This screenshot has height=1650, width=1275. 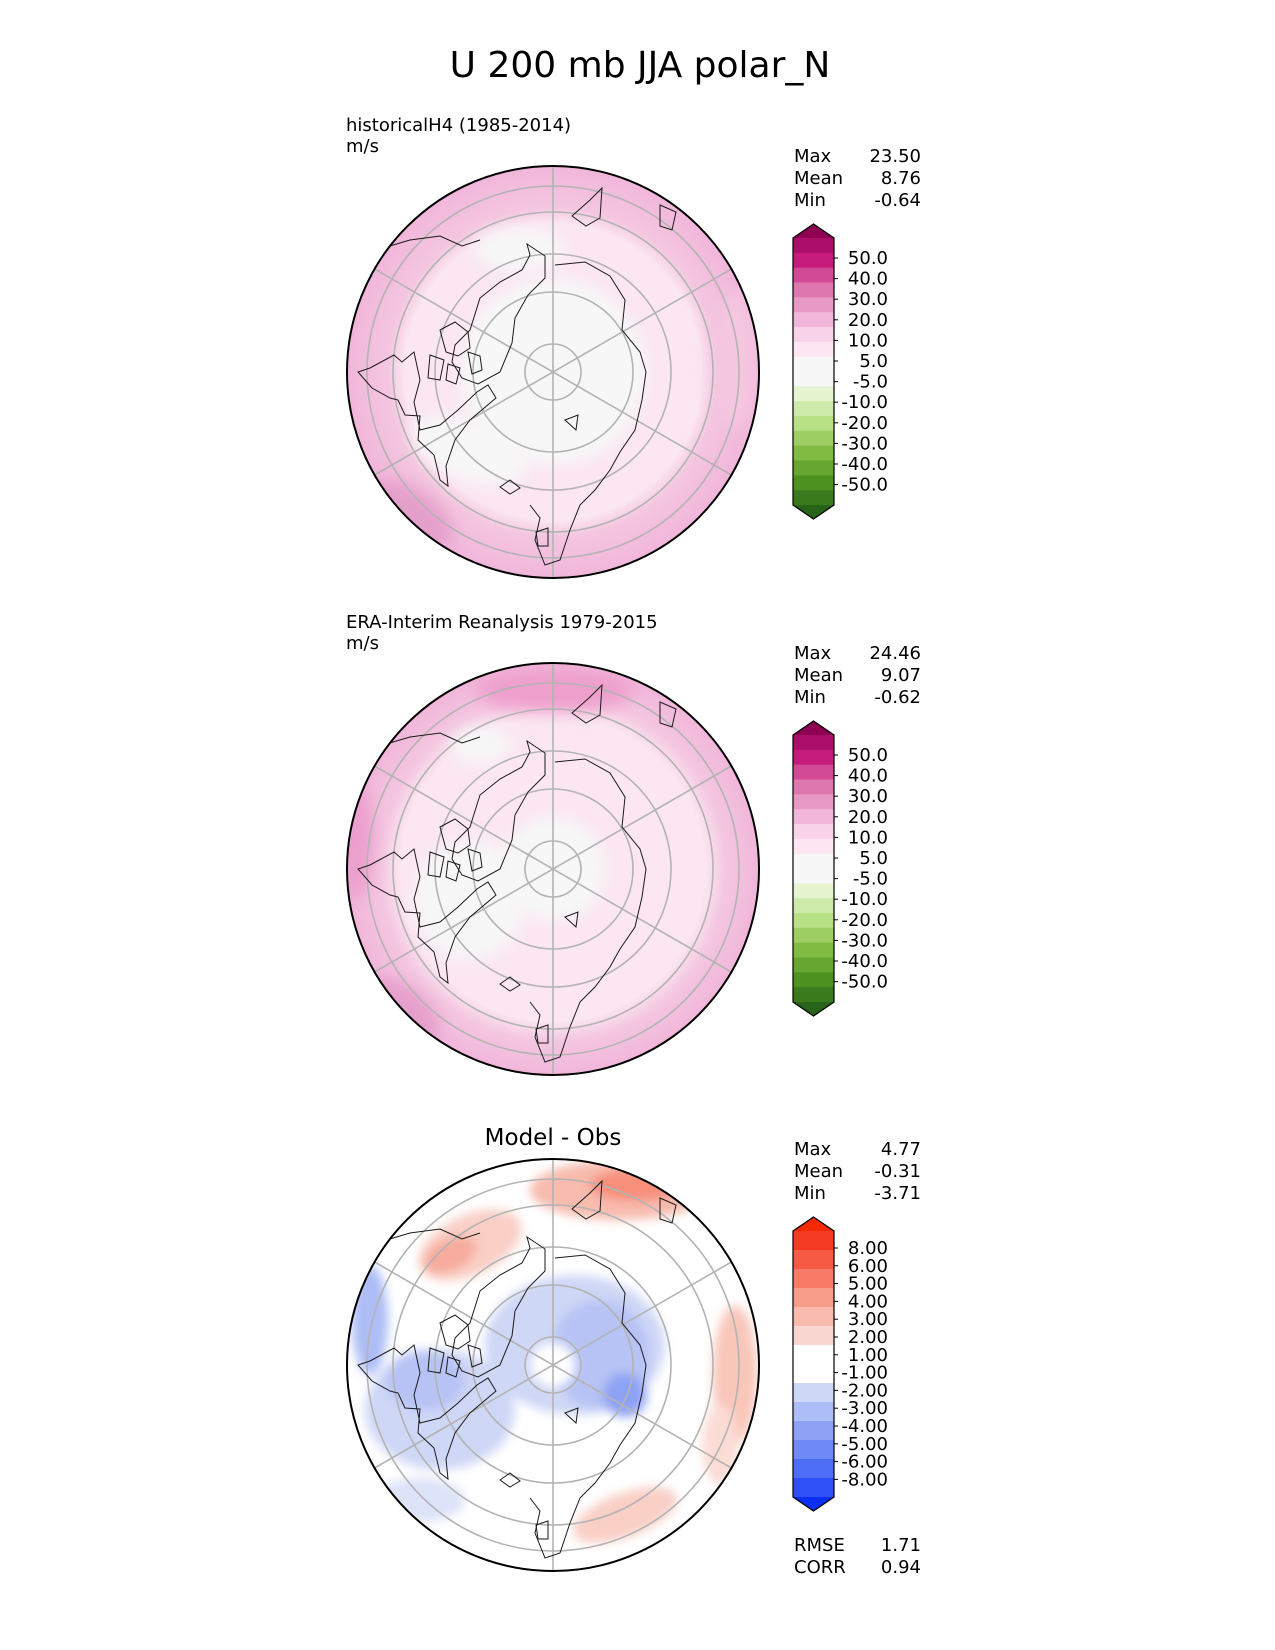 I want to click on panel-reference-title: ERA-Interim Reanalysis 1979-2015, so click(x=502, y=622).